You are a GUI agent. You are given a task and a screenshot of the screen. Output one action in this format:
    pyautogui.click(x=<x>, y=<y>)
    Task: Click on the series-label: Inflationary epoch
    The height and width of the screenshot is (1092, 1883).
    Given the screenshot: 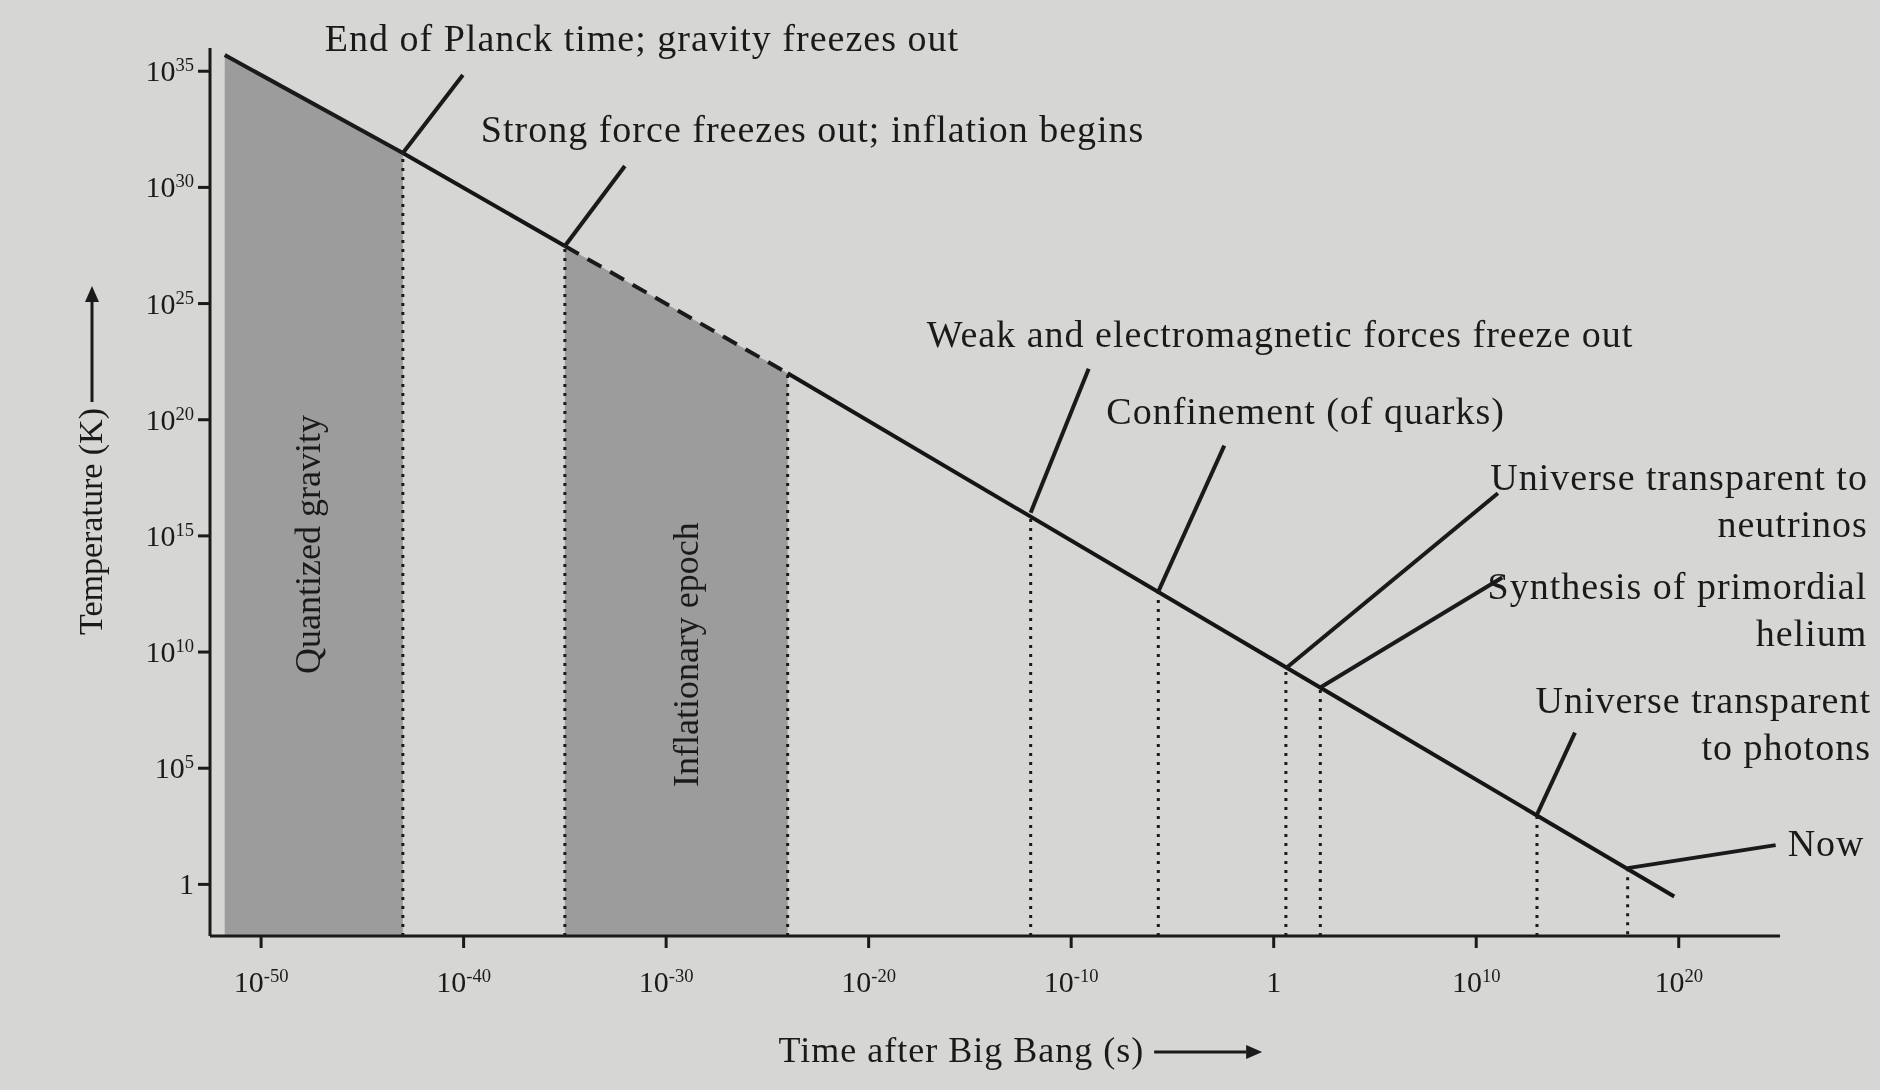 What is the action you would take?
    pyautogui.click(x=686, y=655)
    